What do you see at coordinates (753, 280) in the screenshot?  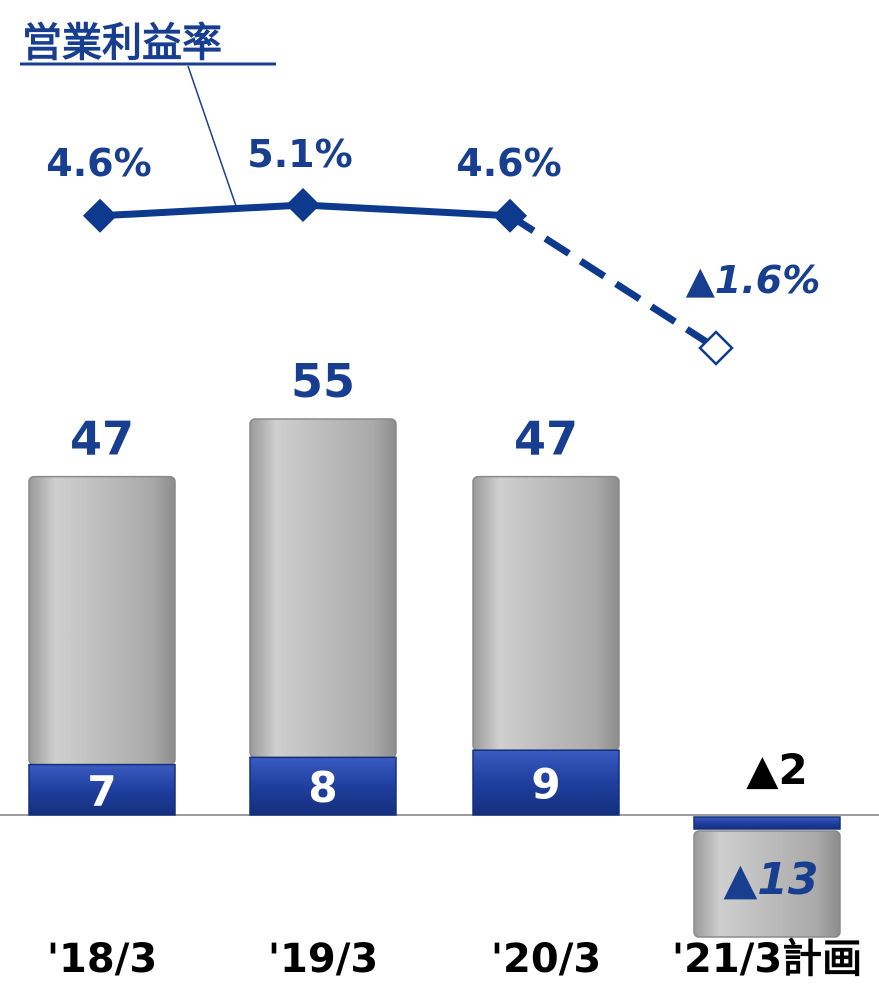 I see `line-point-label-3: ▲1.6%` at bounding box center [753, 280].